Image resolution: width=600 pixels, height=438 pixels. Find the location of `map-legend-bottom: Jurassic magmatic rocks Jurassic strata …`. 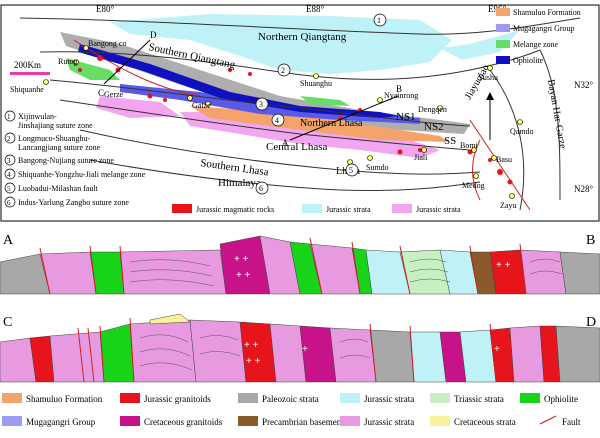

map-legend-bottom: Jurassic magmatic rocks Jurassic strata … is located at coordinates (316, 209).